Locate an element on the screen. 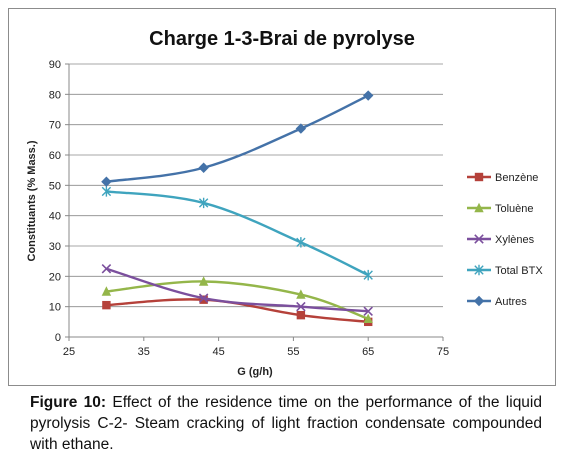 Image resolution: width=566 pixels, height=468 pixels. y-tick-label: 40 is located at coordinates (55, 217).